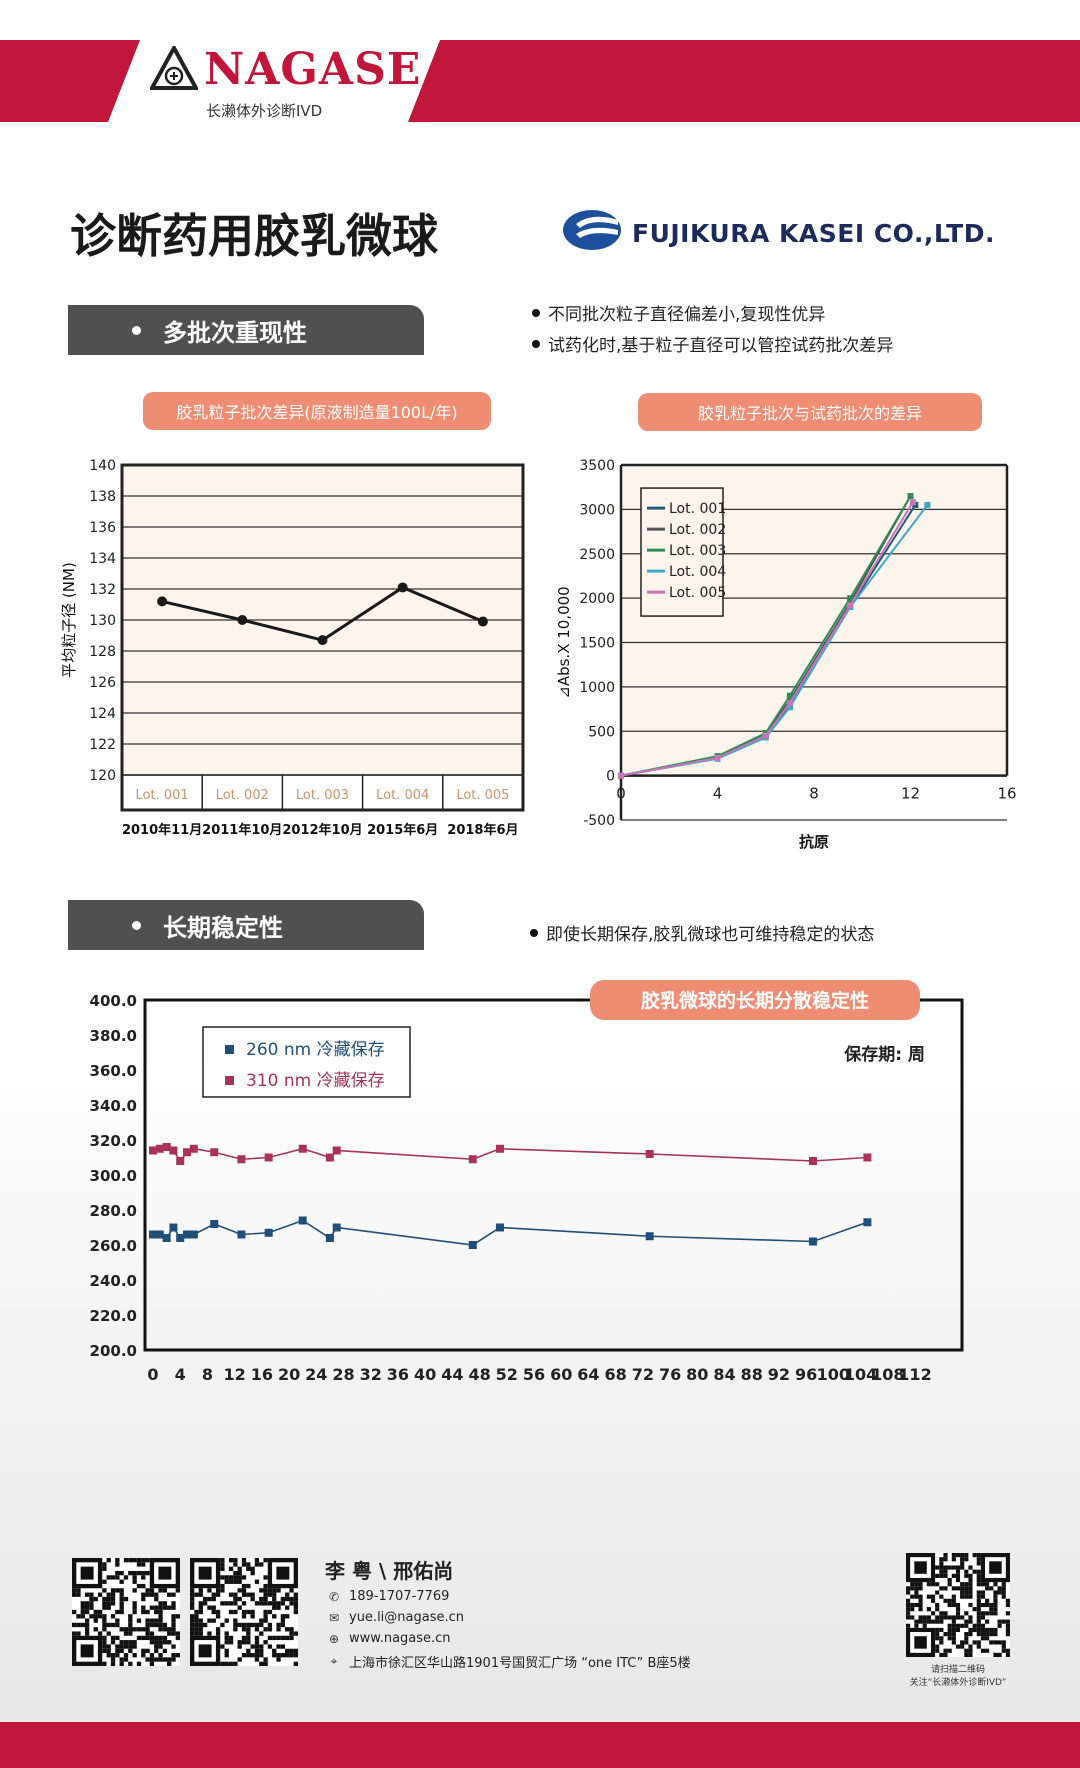 The width and height of the screenshot is (1080, 1768). I want to click on data-point, so click(242, 620).